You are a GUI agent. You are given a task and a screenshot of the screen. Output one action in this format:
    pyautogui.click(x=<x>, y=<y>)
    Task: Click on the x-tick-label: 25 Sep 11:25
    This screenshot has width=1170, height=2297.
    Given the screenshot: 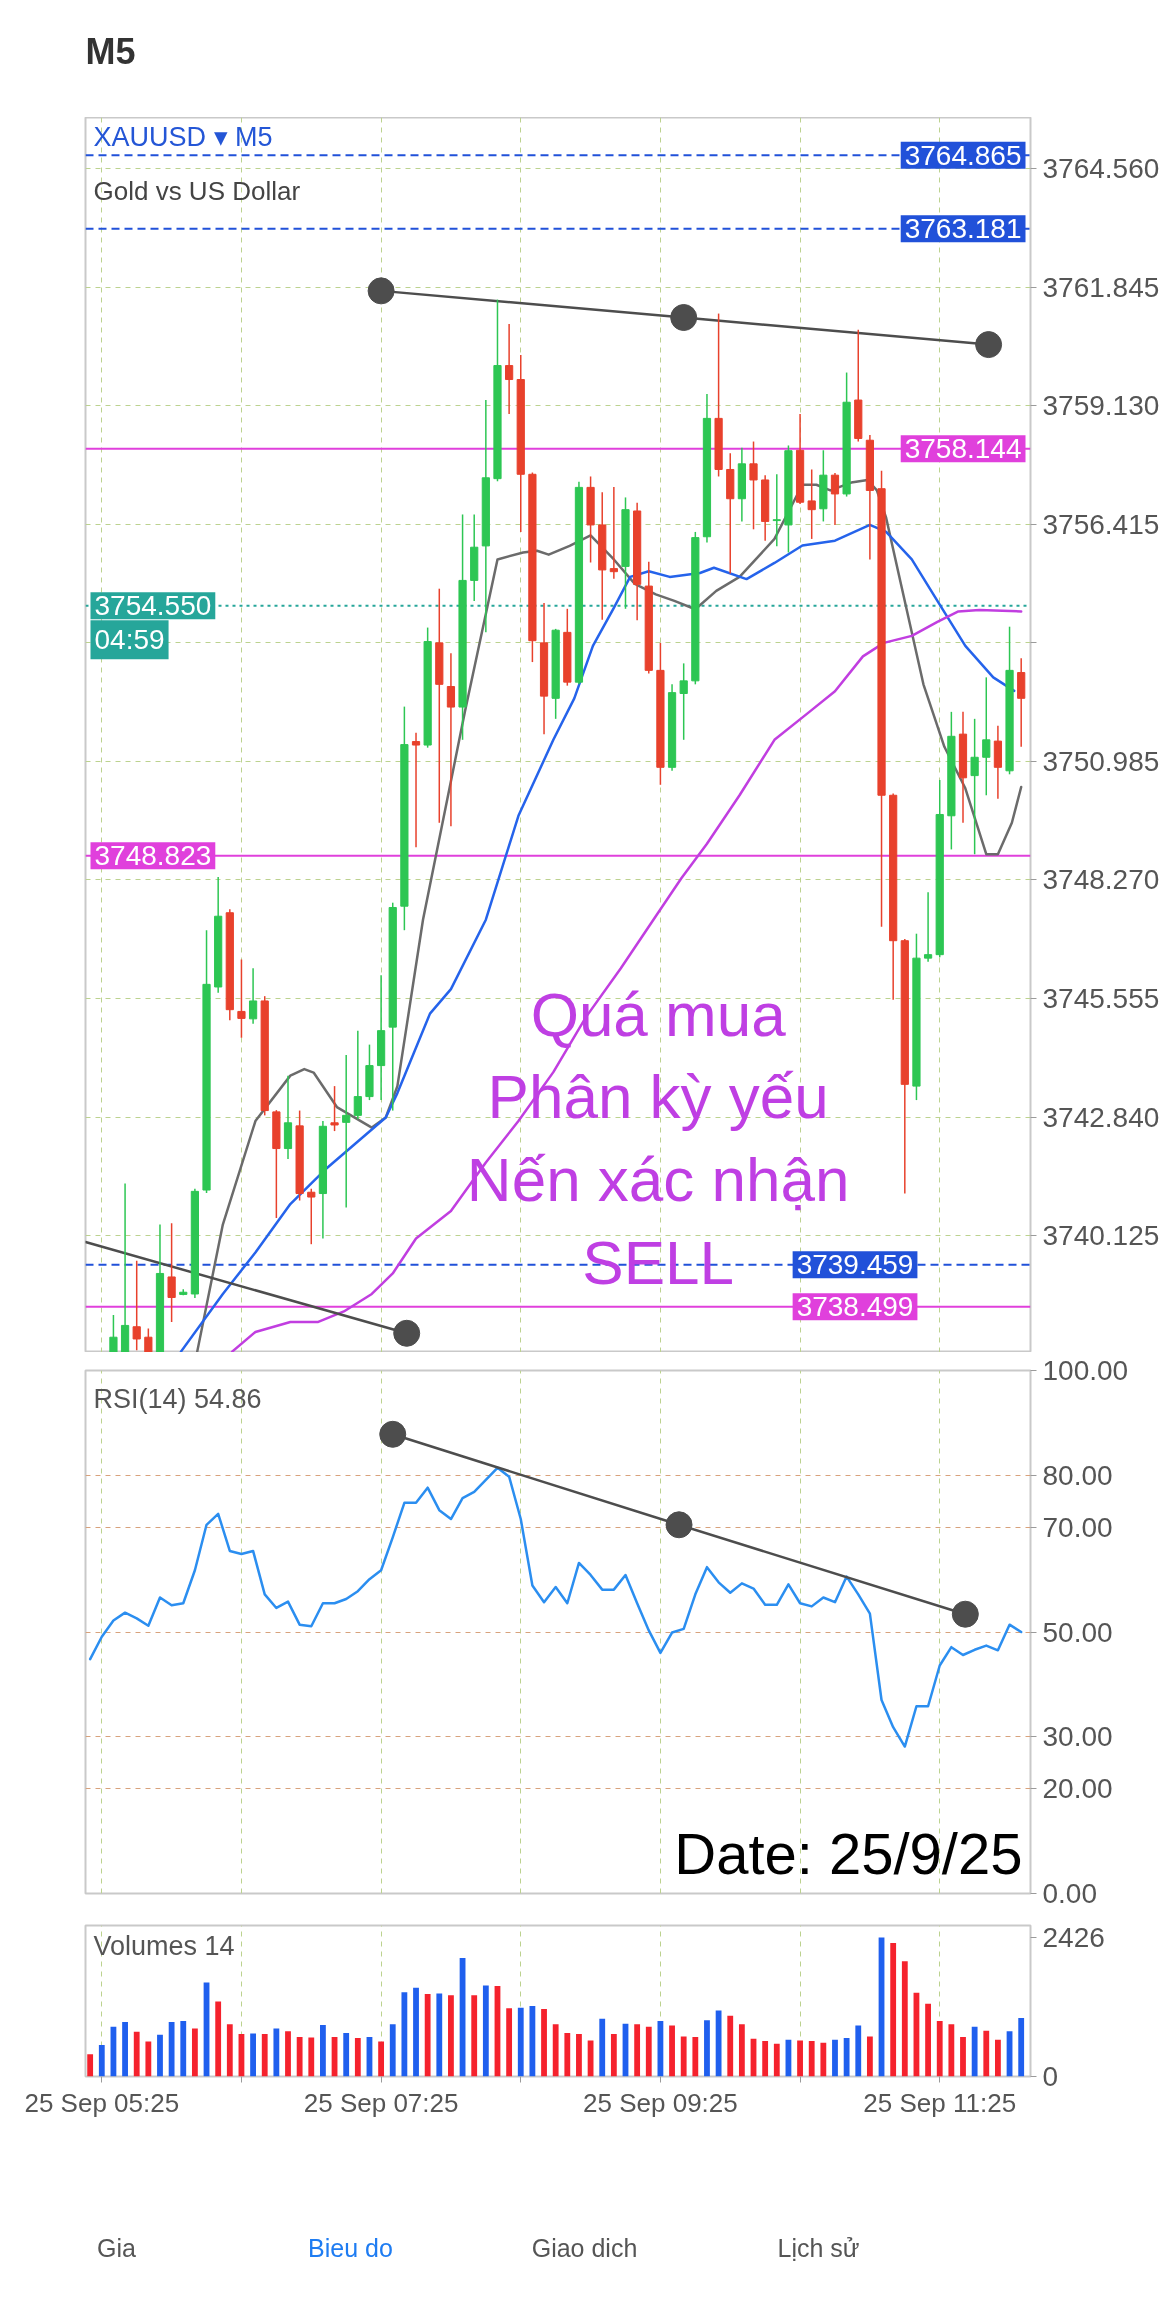 What is the action you would take?
    pyautogui.click(x=940, y=2102)
    